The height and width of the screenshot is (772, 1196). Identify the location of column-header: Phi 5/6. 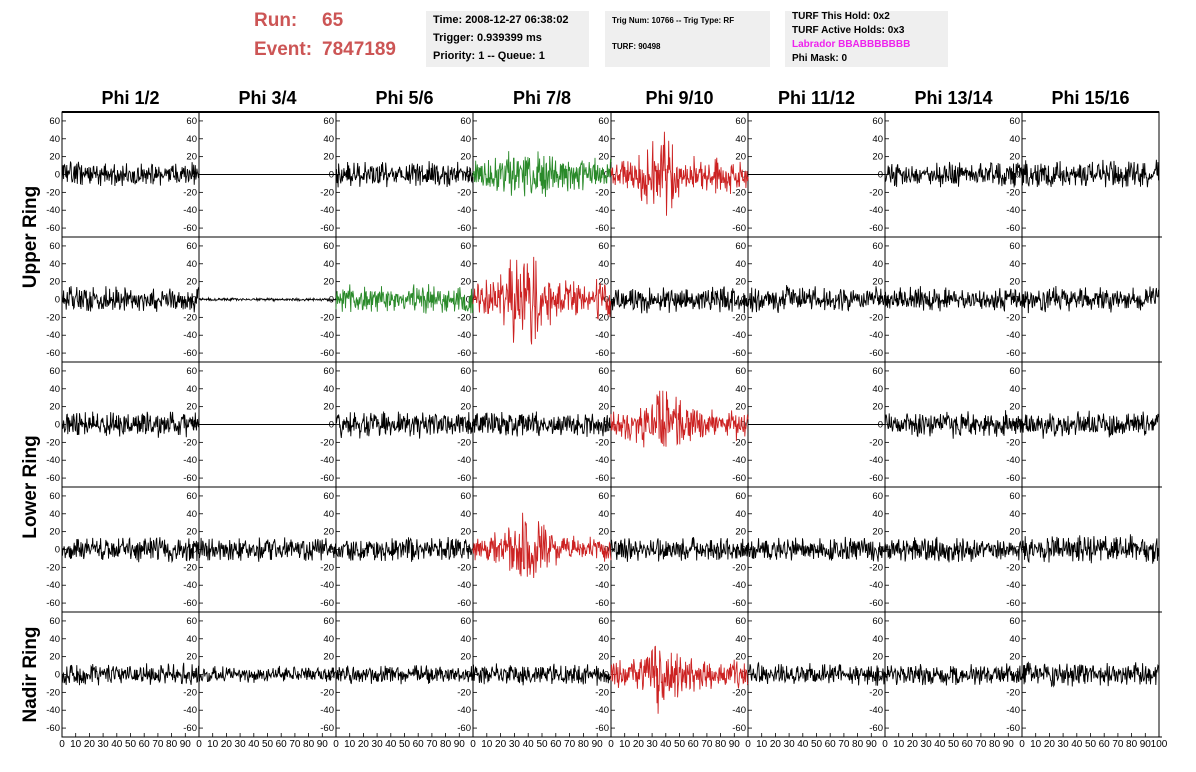
(404, 98).